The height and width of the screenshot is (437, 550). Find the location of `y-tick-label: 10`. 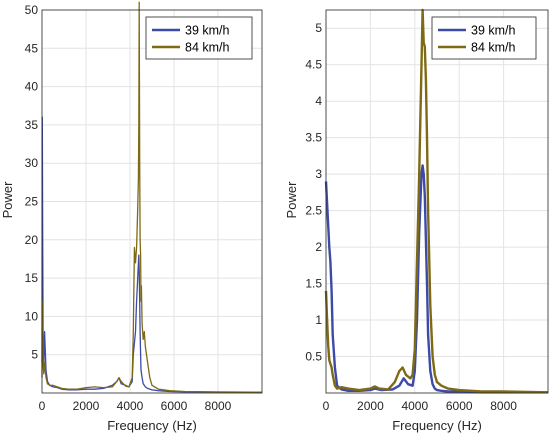

y-tick-label: 10 is located at coordinates (32, 316).